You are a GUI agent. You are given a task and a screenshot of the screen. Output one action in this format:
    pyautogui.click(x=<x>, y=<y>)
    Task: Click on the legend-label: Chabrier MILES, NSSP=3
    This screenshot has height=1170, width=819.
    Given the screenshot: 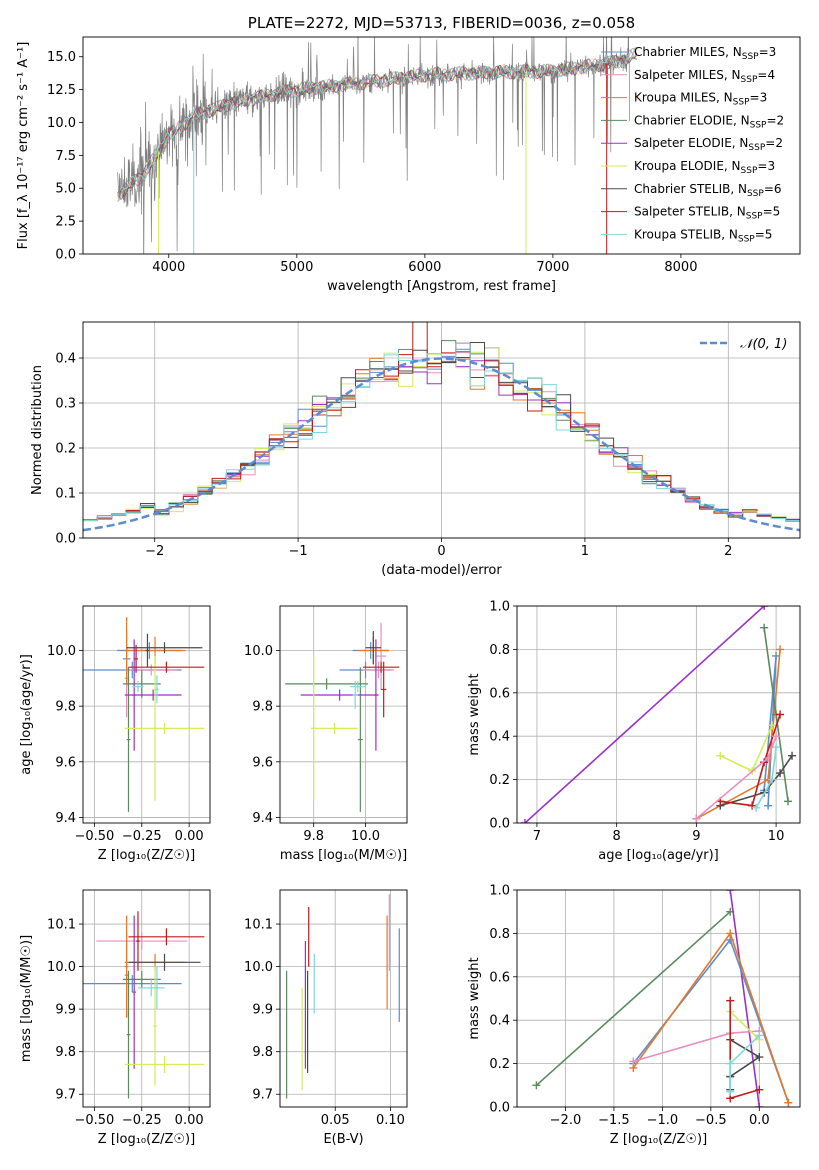 What is the action you would take?
    pyautogui.click(x=705, y=53)
    